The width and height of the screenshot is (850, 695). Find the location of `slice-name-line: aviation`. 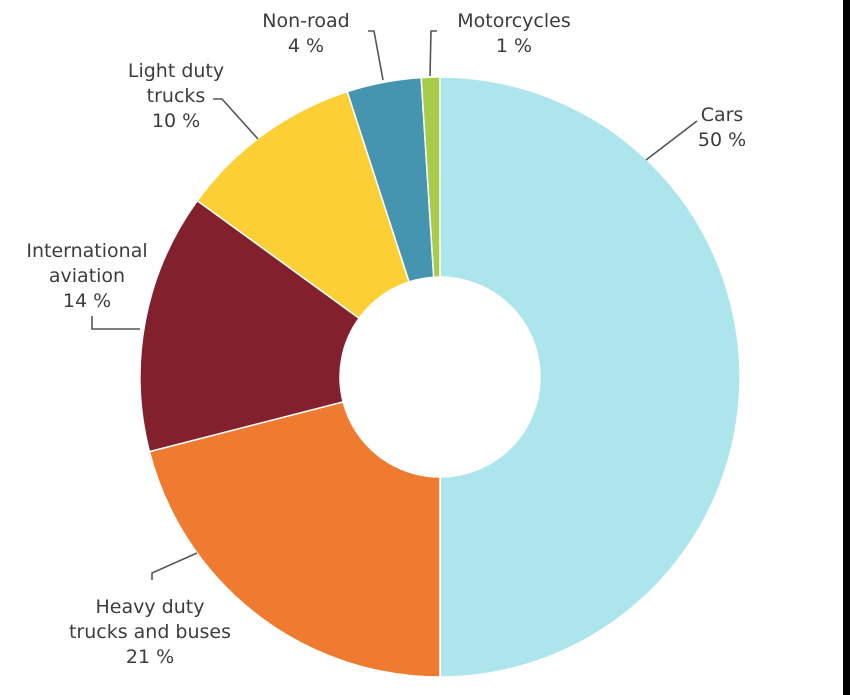

slice-name-line: aviation is located at coordinates (87, 276).